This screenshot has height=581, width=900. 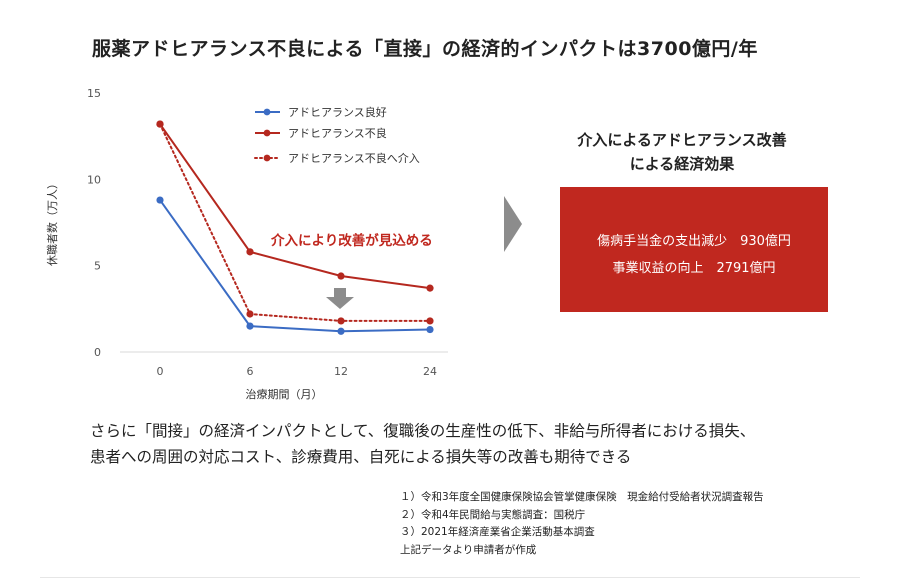 I want to click on effect-heading-line1: 介入によるアドヒアランス改善, so click(x=682, y=140).